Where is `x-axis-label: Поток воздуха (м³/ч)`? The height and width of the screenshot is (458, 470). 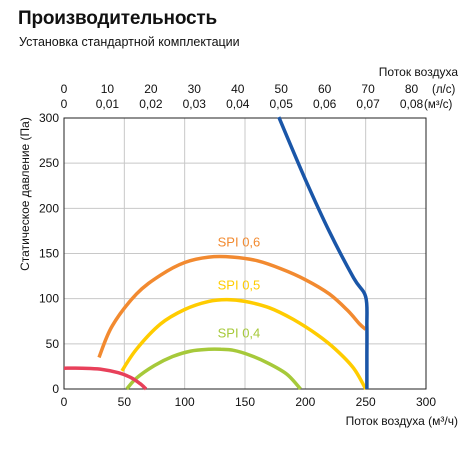
x-axis-label: Поток воздуха (м³/ч) is located at coordinates (402, 421).